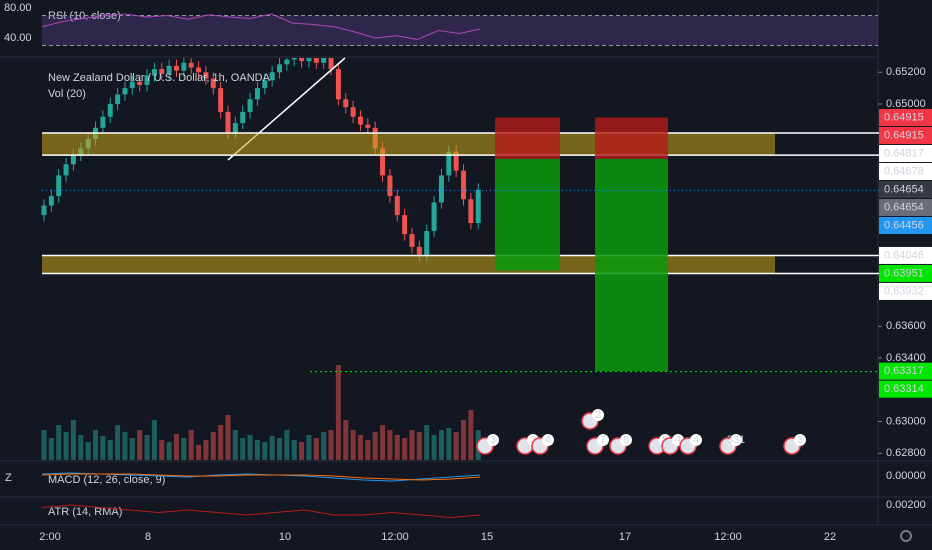  What do you see at coordinates (906, 505) in the screenshot?
I see `atr-tick-label: 0.00200` at bounding box center [906, 505].